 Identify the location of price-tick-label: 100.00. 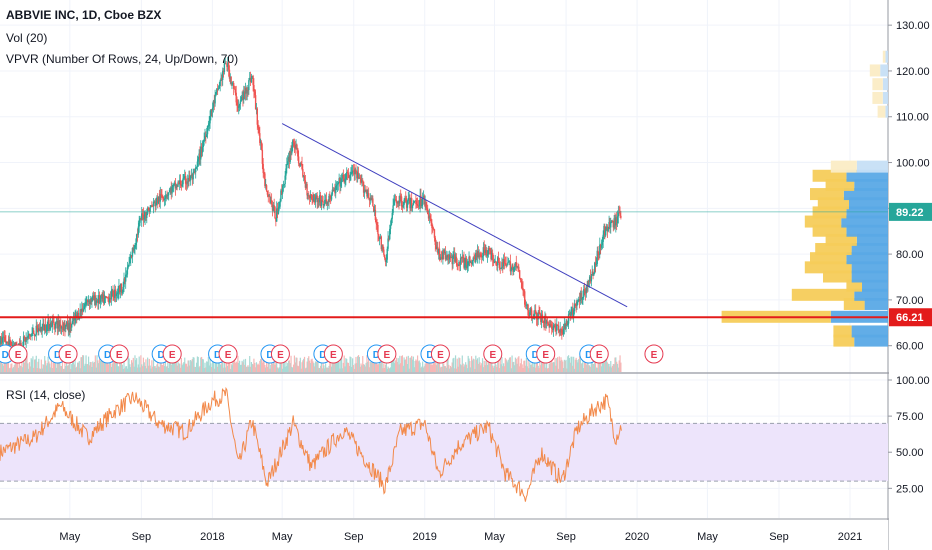
(913, 164).